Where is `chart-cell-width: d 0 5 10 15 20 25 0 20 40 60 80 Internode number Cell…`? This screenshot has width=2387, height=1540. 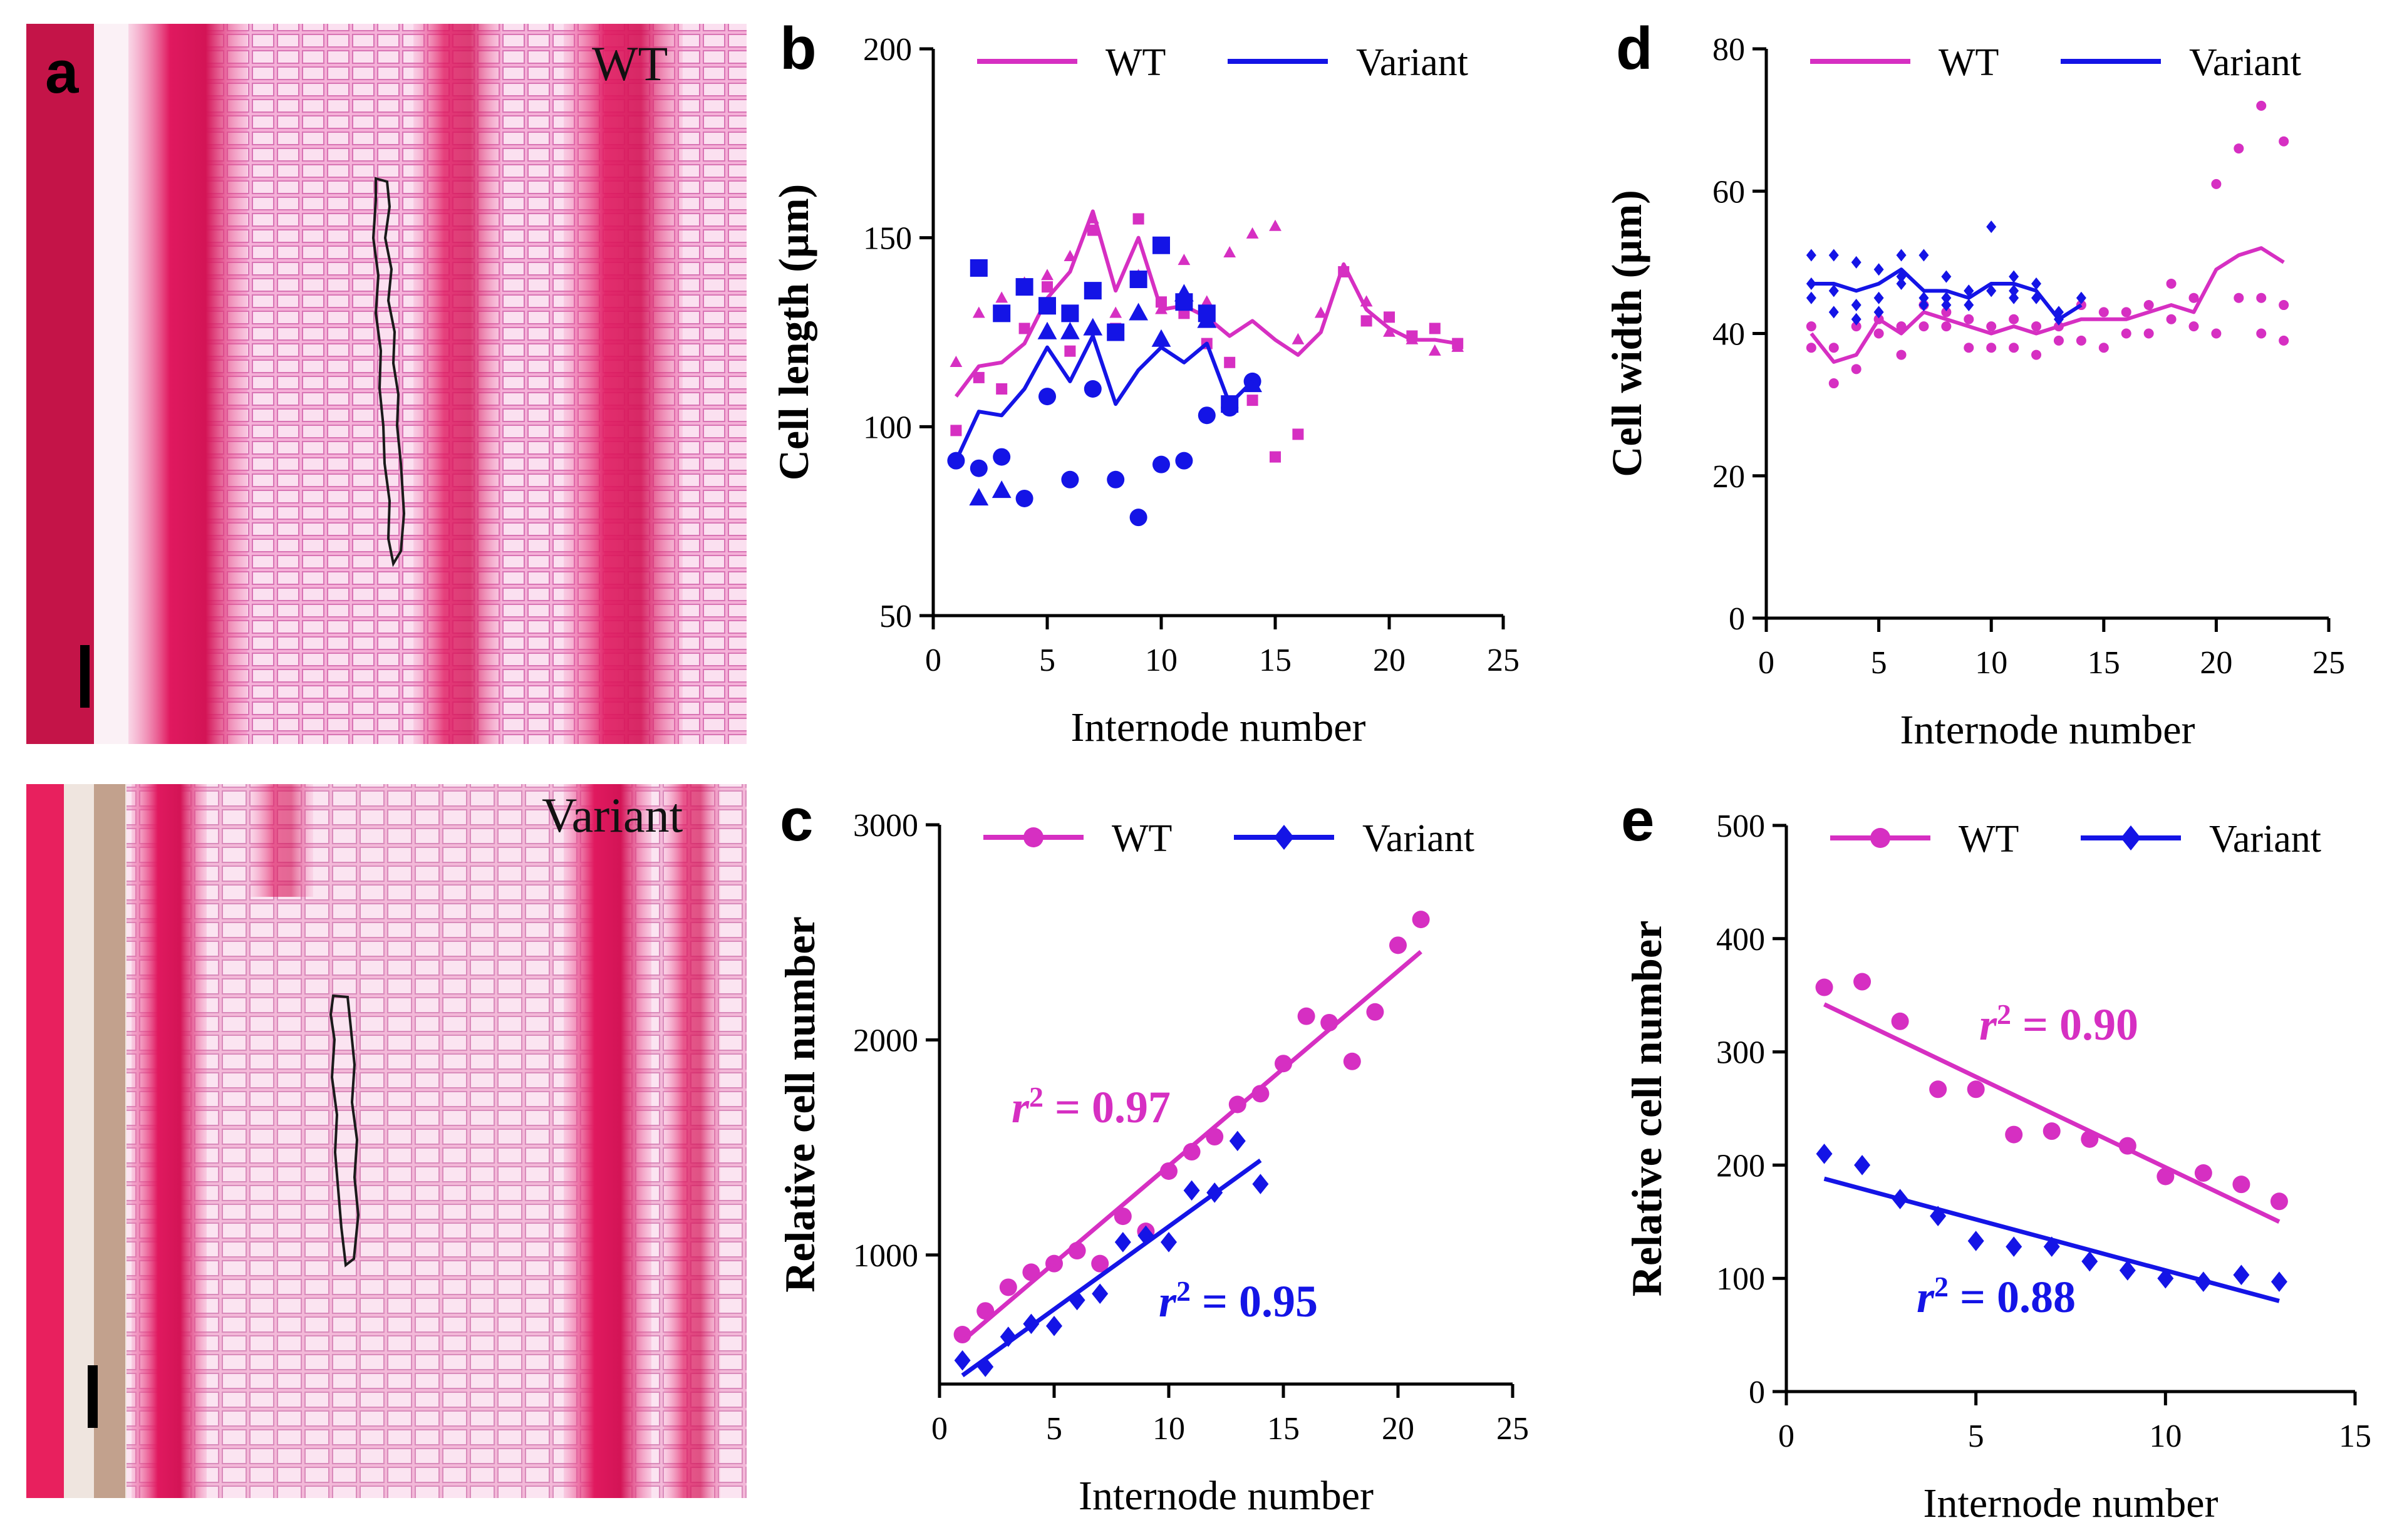 chart-cell-width: d 0 5 10 15 20 25 0 20 40 60 80 Internode number Cell… is located at coordinates (1974, 384).